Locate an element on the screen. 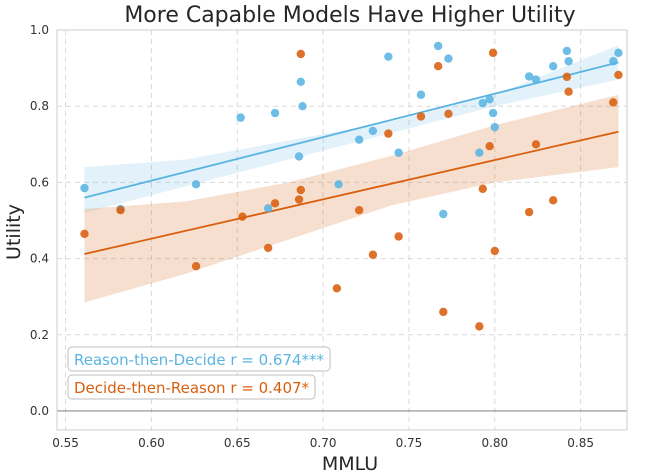  x-tick-labels: 0.55 0.60 0.65 0.70 0.75 0.80 0.85 is located at coordinates (323, 443).